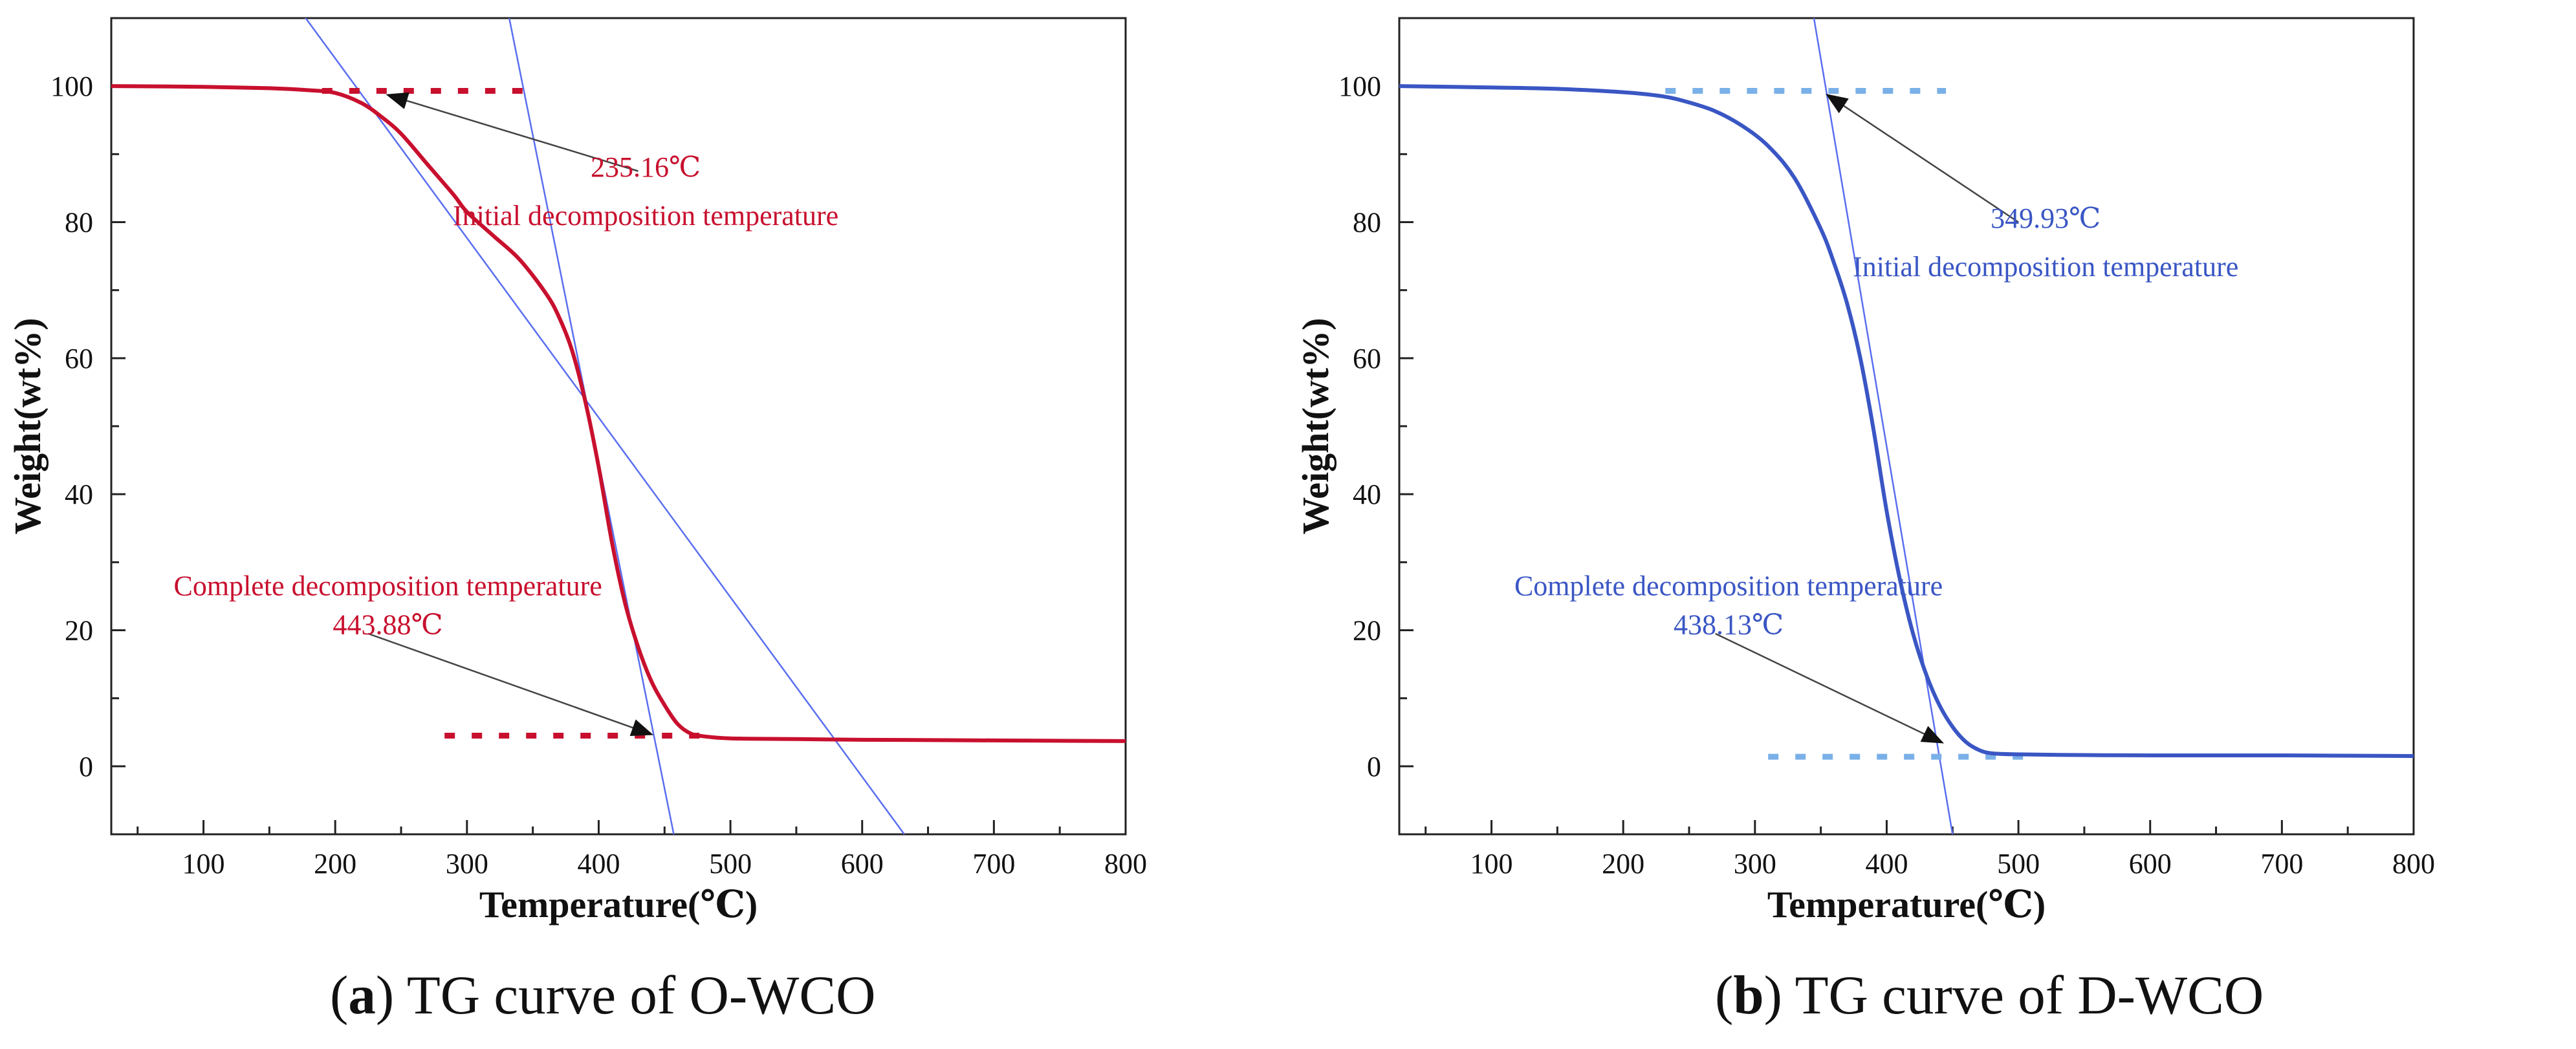 Image resolution: width=2576 pixels, height=1049 pixels. What do you see at coordinates (1748, 995) in the screenshot?
I see `caption-b-letter: b` at bounding box center [1748, 995].